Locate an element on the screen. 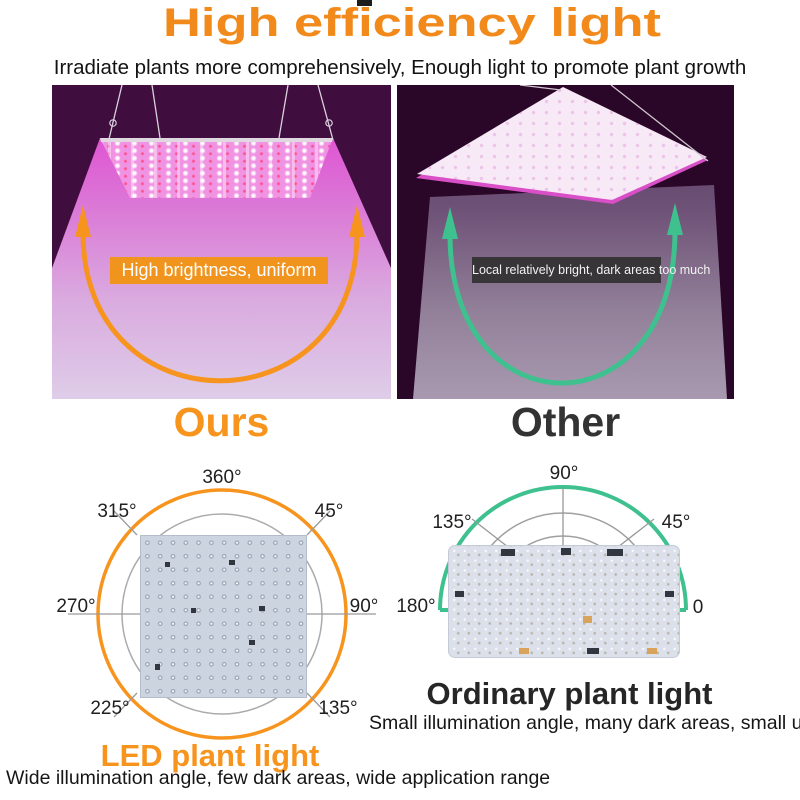  angle-label-0: 0 is located at coordinates (698, 607).